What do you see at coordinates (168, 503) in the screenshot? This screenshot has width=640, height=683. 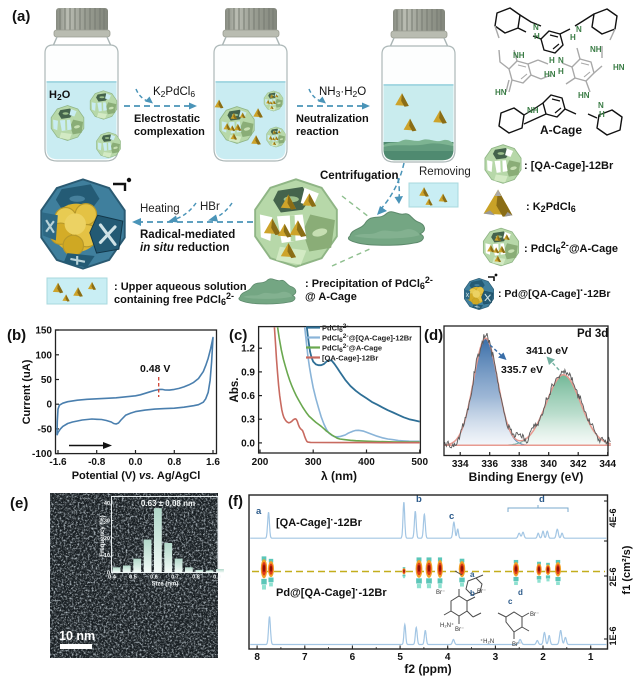 I see `svg-text: 0.63 ± 0.08 nm` at bounding box center [168, 503].